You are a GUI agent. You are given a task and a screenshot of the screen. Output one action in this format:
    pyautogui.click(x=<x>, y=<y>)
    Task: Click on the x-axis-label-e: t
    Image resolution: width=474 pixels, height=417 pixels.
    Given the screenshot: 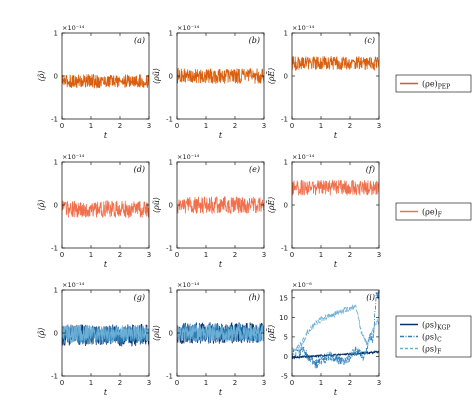 What is the action you would take?
    pyautogui.click(x=221, y=264)
    